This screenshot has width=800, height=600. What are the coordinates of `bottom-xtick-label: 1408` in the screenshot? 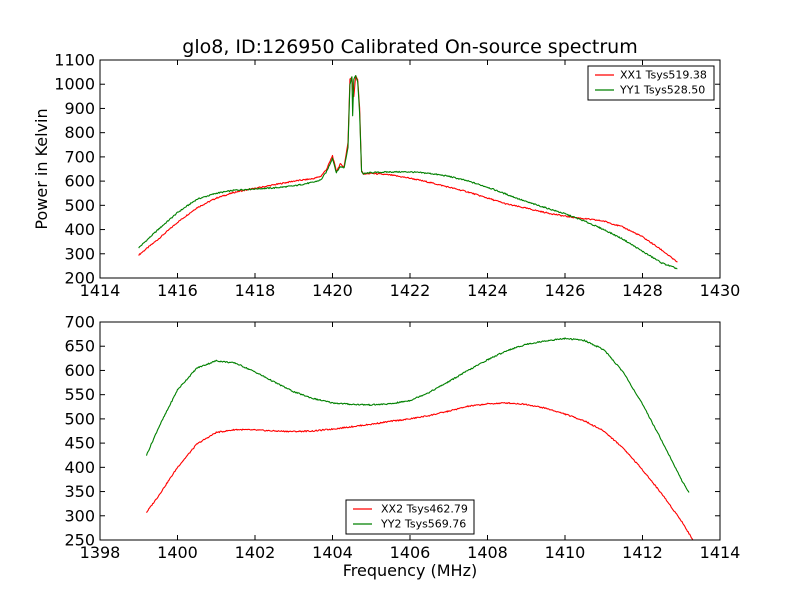 It's located at (487, 552).